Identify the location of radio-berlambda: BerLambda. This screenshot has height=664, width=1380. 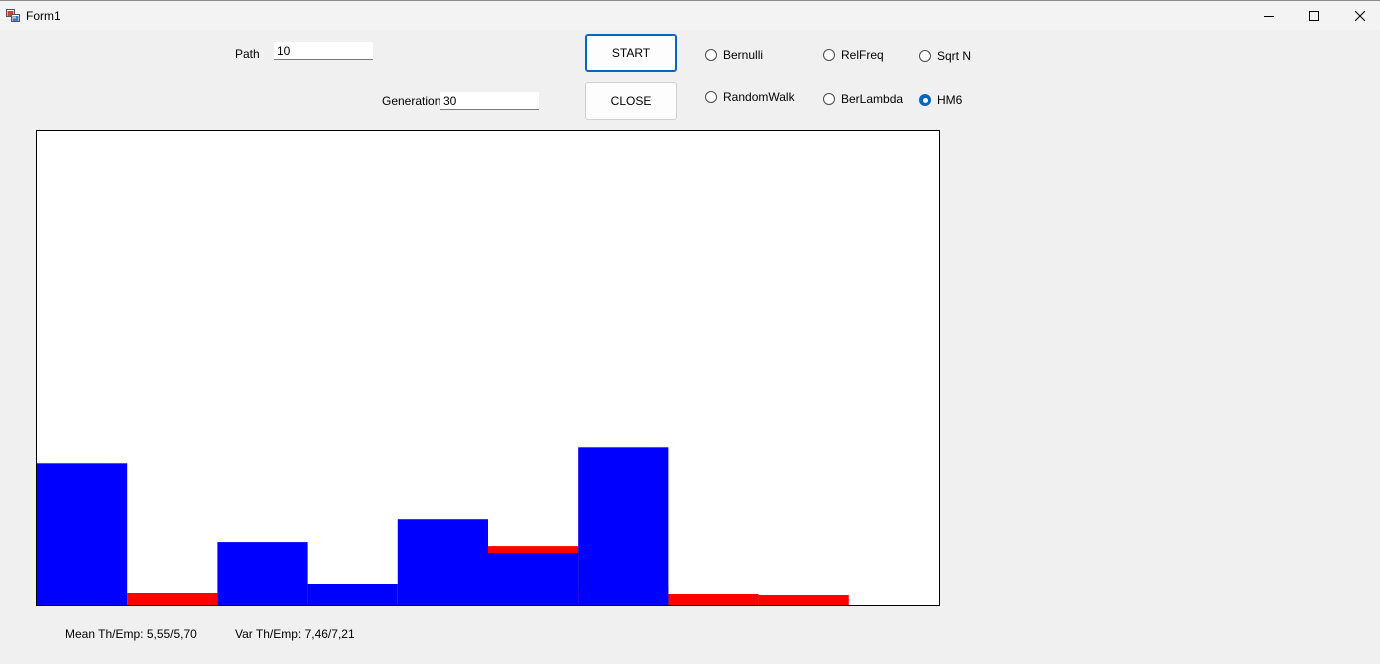
(863, 99).